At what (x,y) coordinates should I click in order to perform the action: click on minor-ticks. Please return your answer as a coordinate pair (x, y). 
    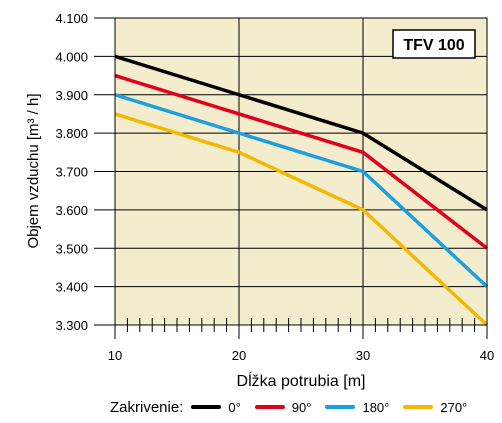
    Looking at the image, I should click on (301, 325).